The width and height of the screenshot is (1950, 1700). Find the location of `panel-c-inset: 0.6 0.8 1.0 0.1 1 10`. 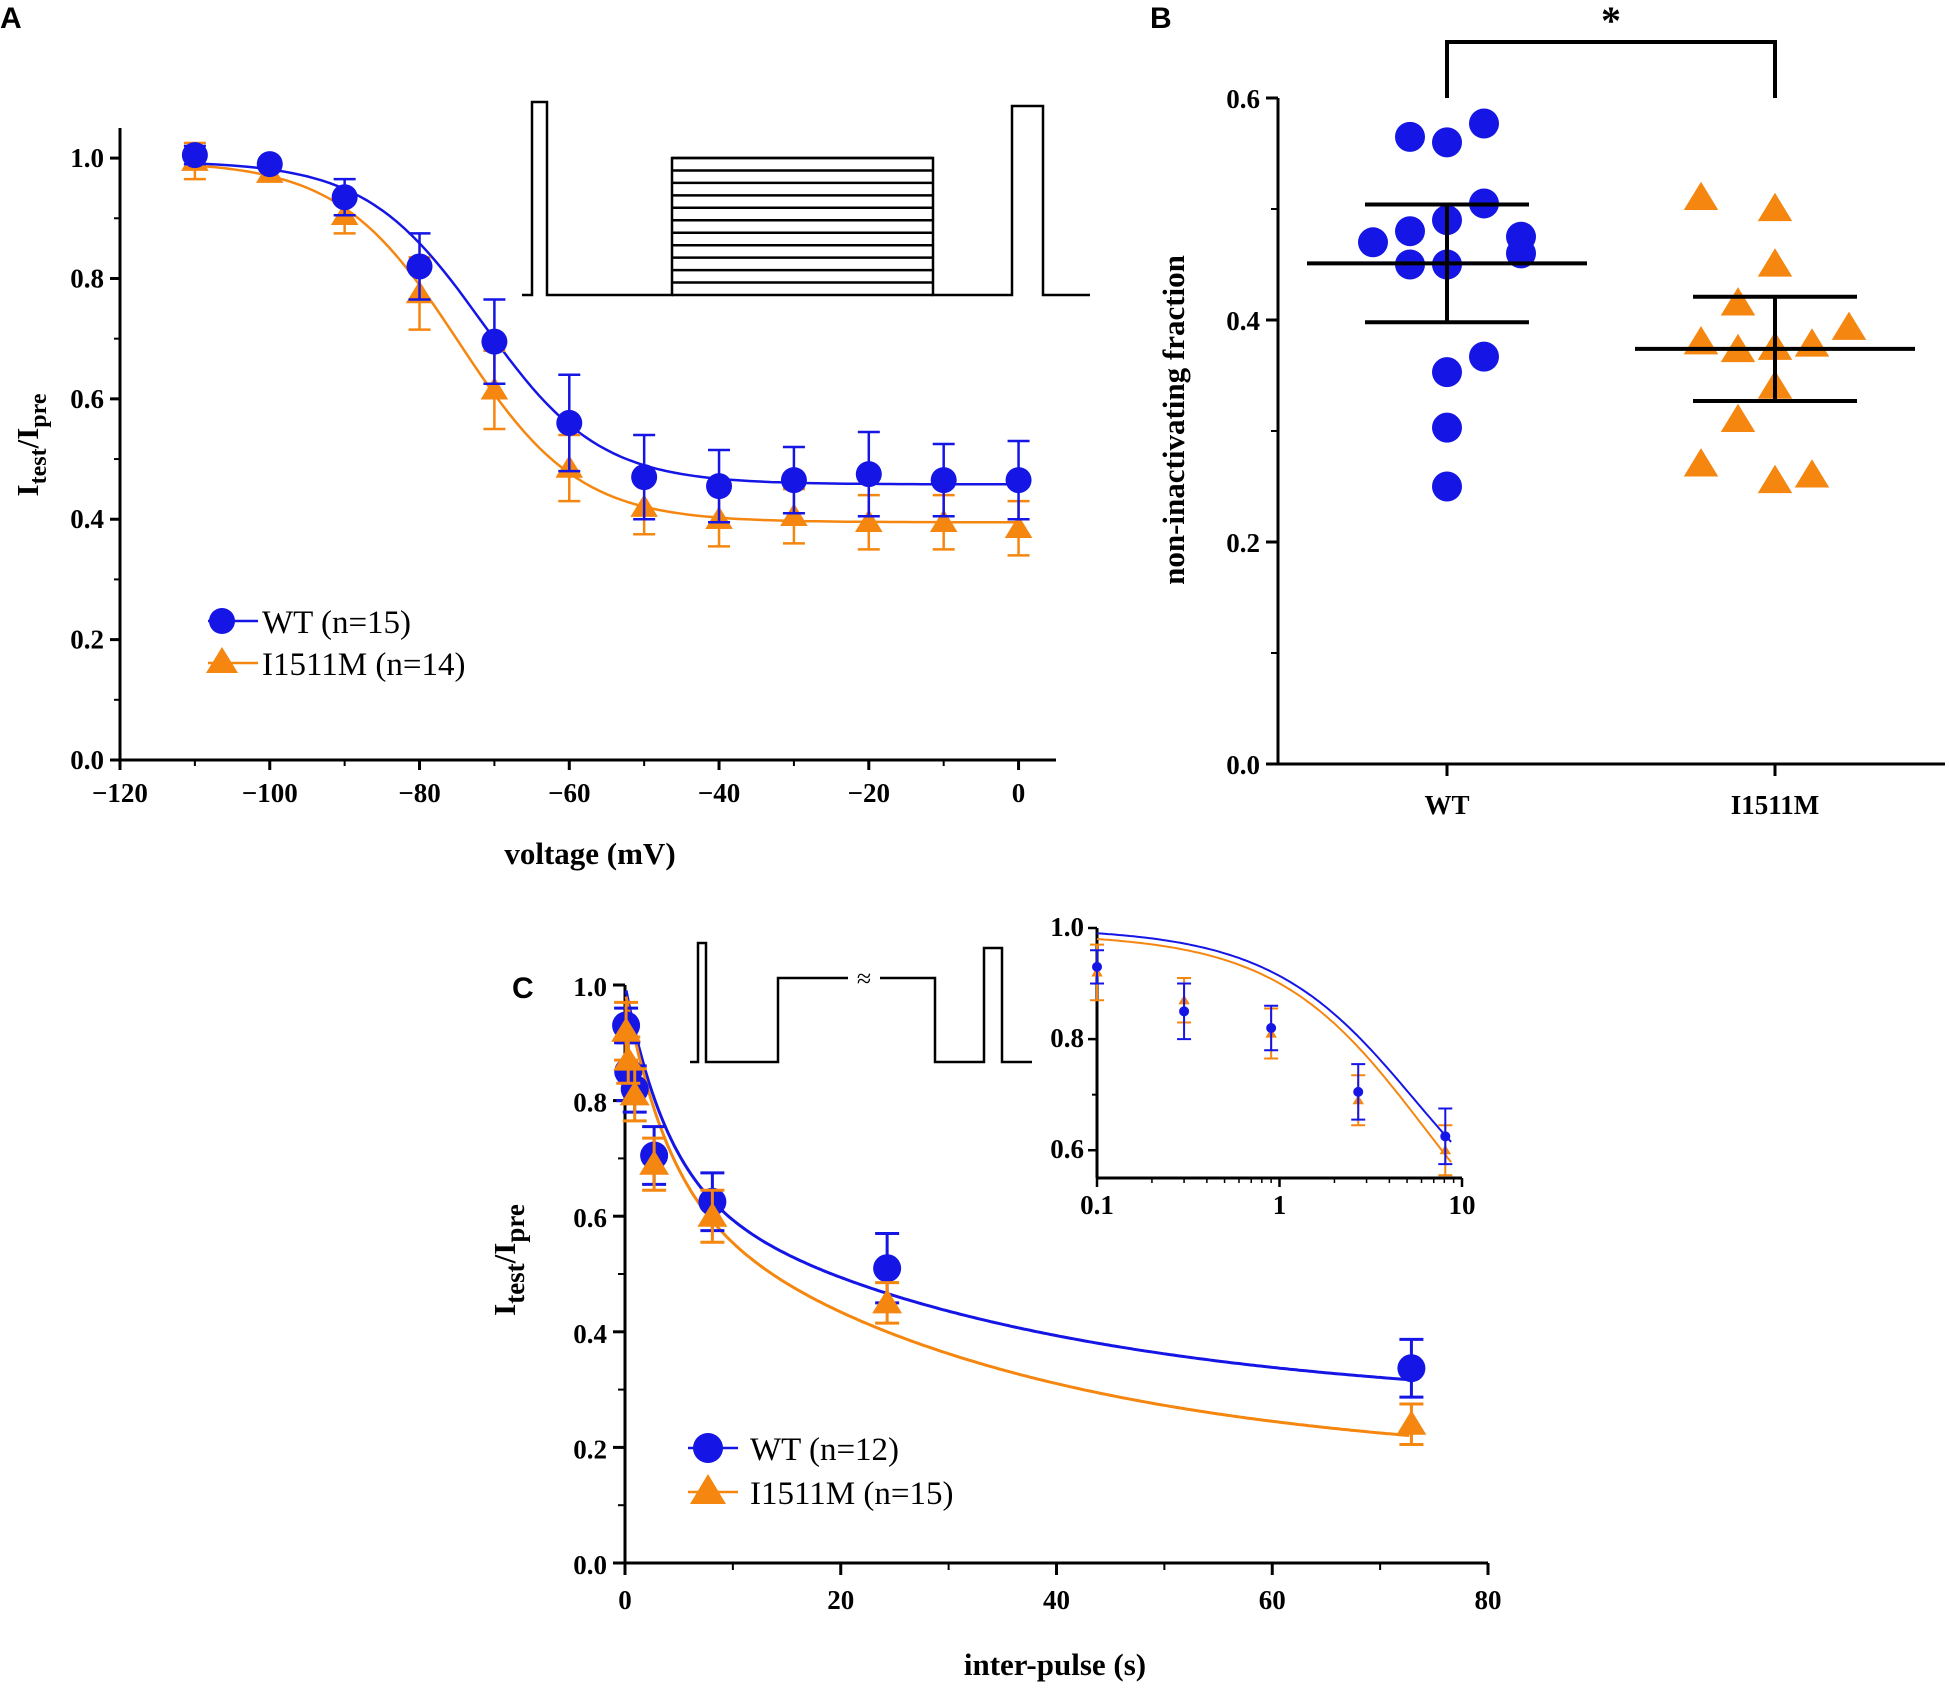

panel-c-inset: 0.6 0.8 1.0 0.1 1 10 is located at coordinates (1262, 1066).